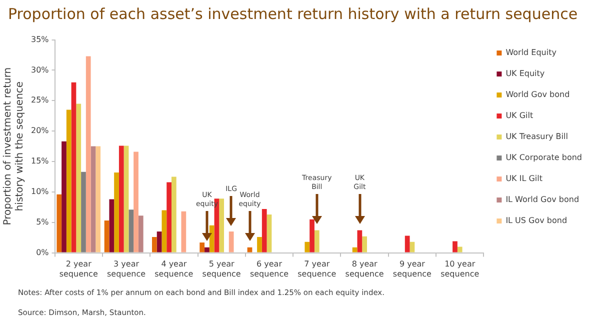 The height and width of the screenshot is (324, 594). I want to click on legend-label: IL World Gov bond, so click(543, 199).